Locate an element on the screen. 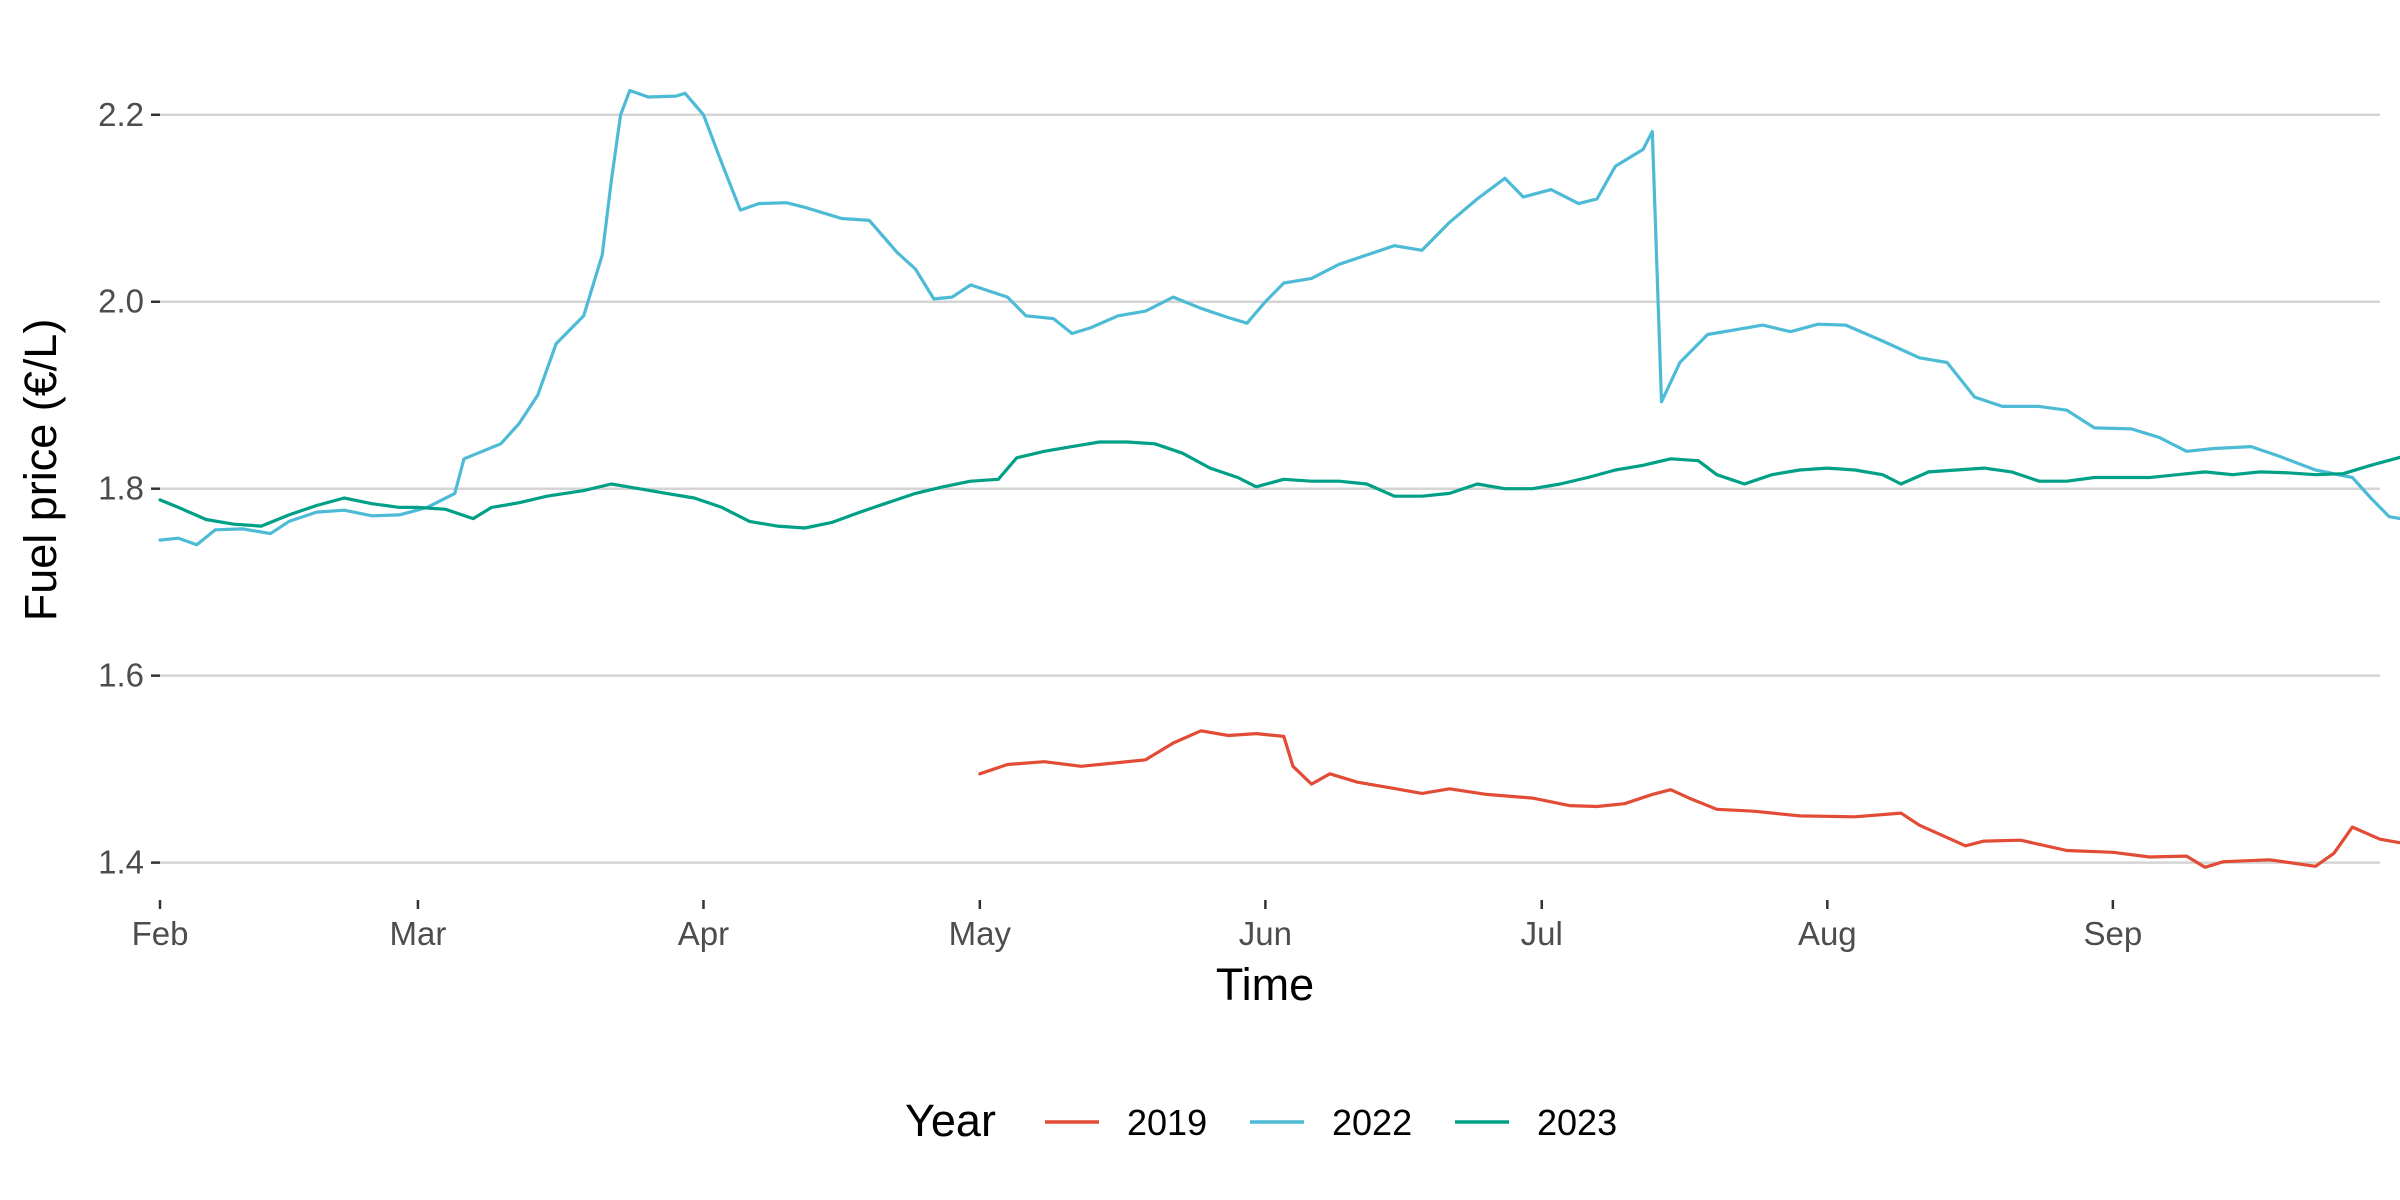  series-line-2019 is located at coordinates (1689, 799).